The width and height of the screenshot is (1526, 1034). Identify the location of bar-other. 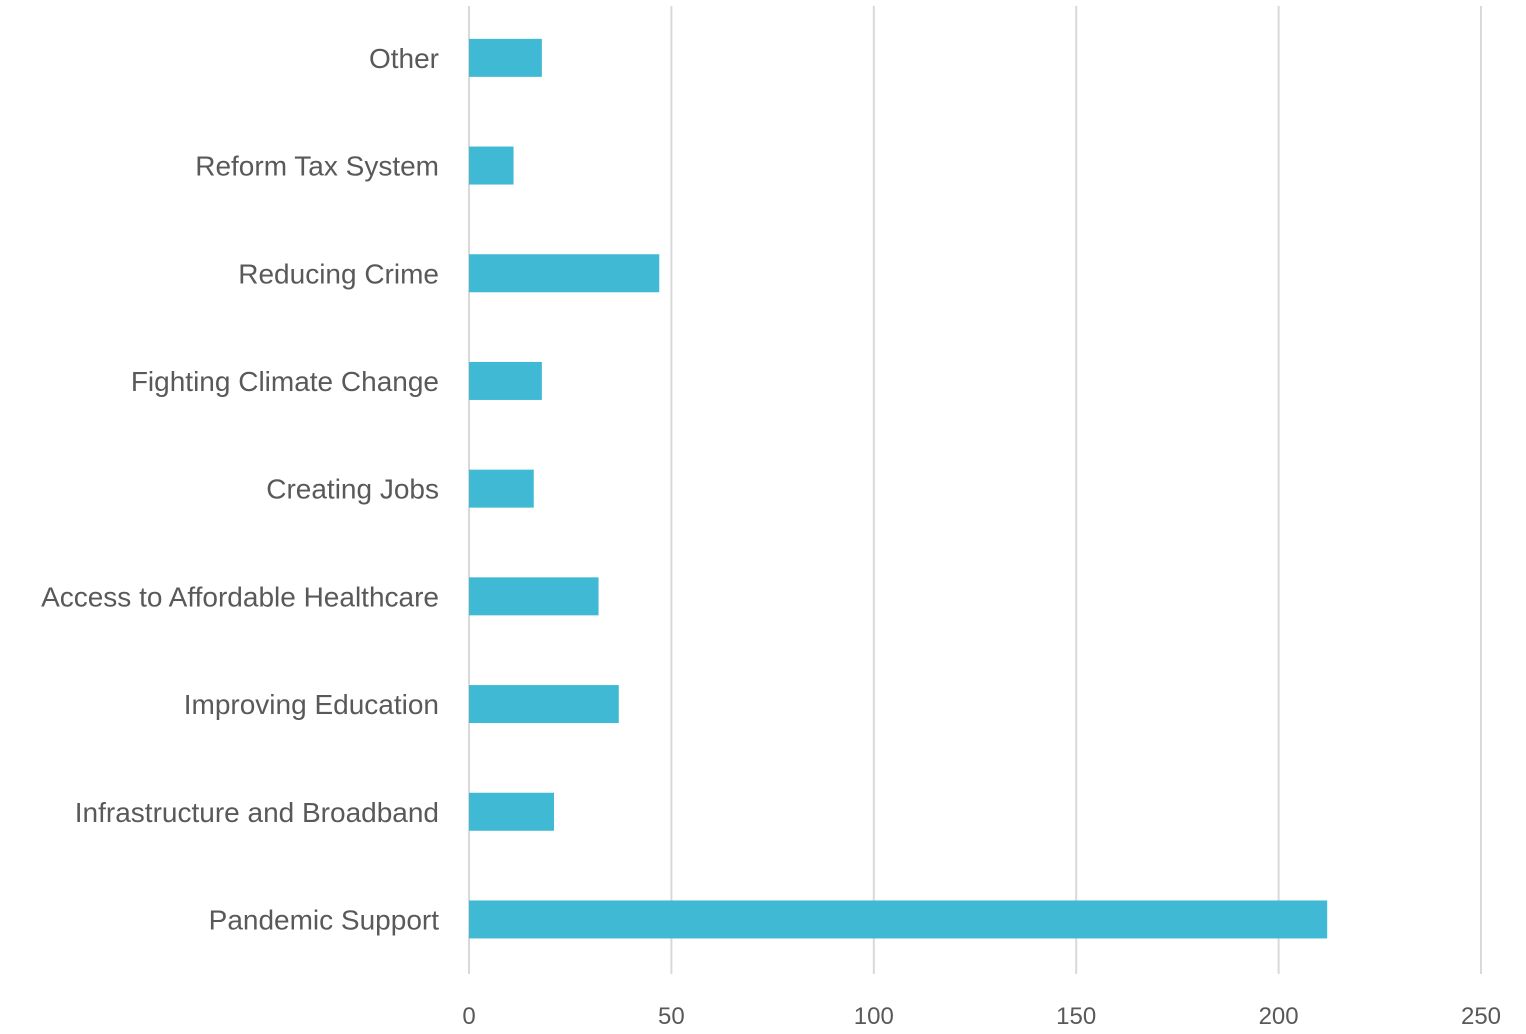
(505, 57).